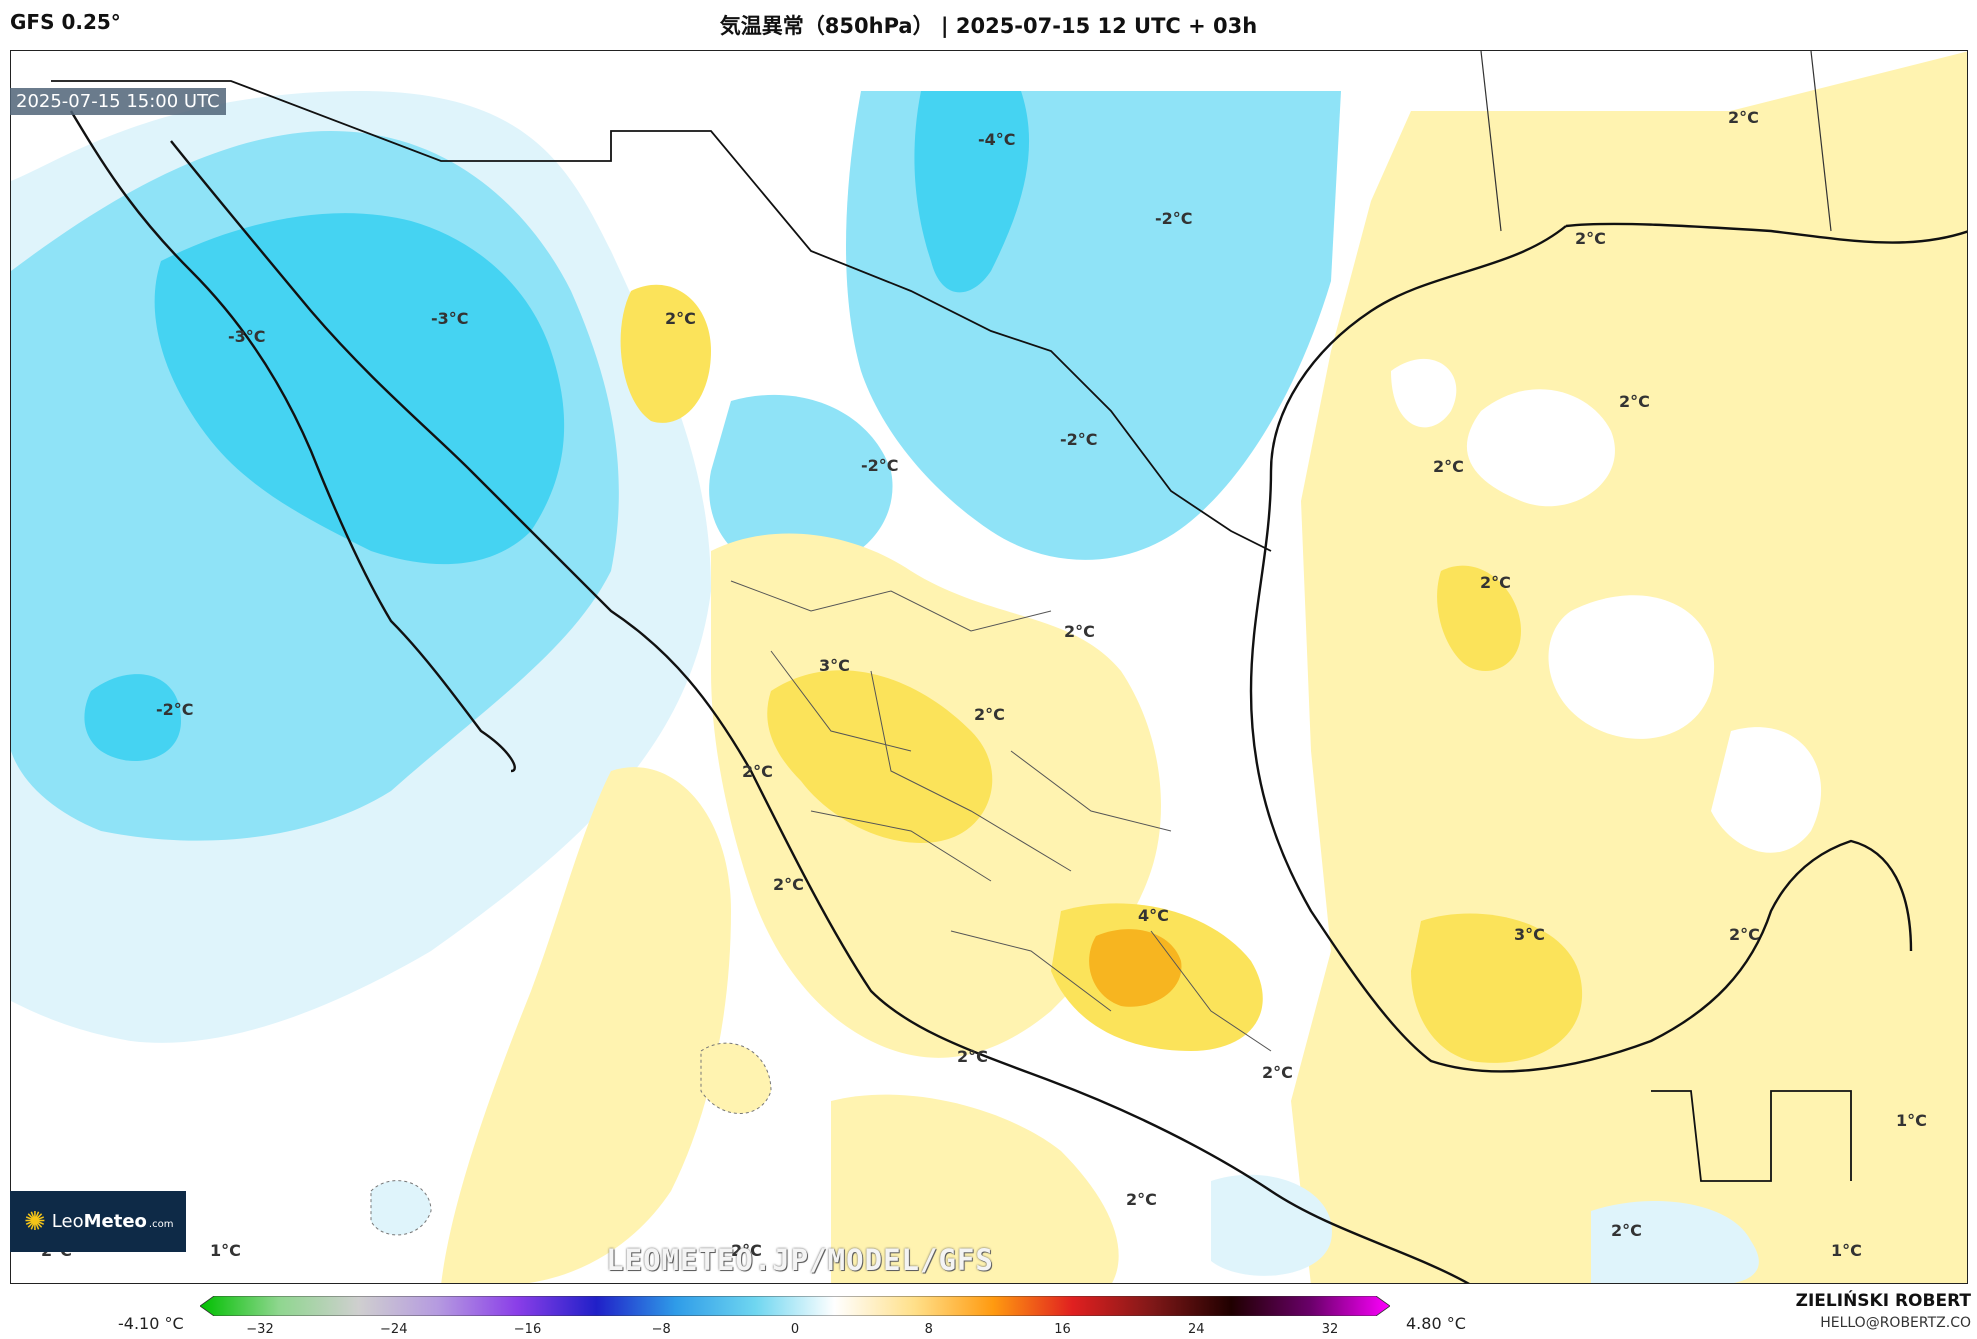  What do you see at coordinates (1062, 1329) in the screenshot?
I see `colorbar-tick: 16` at bounding box center [1062, 1329].